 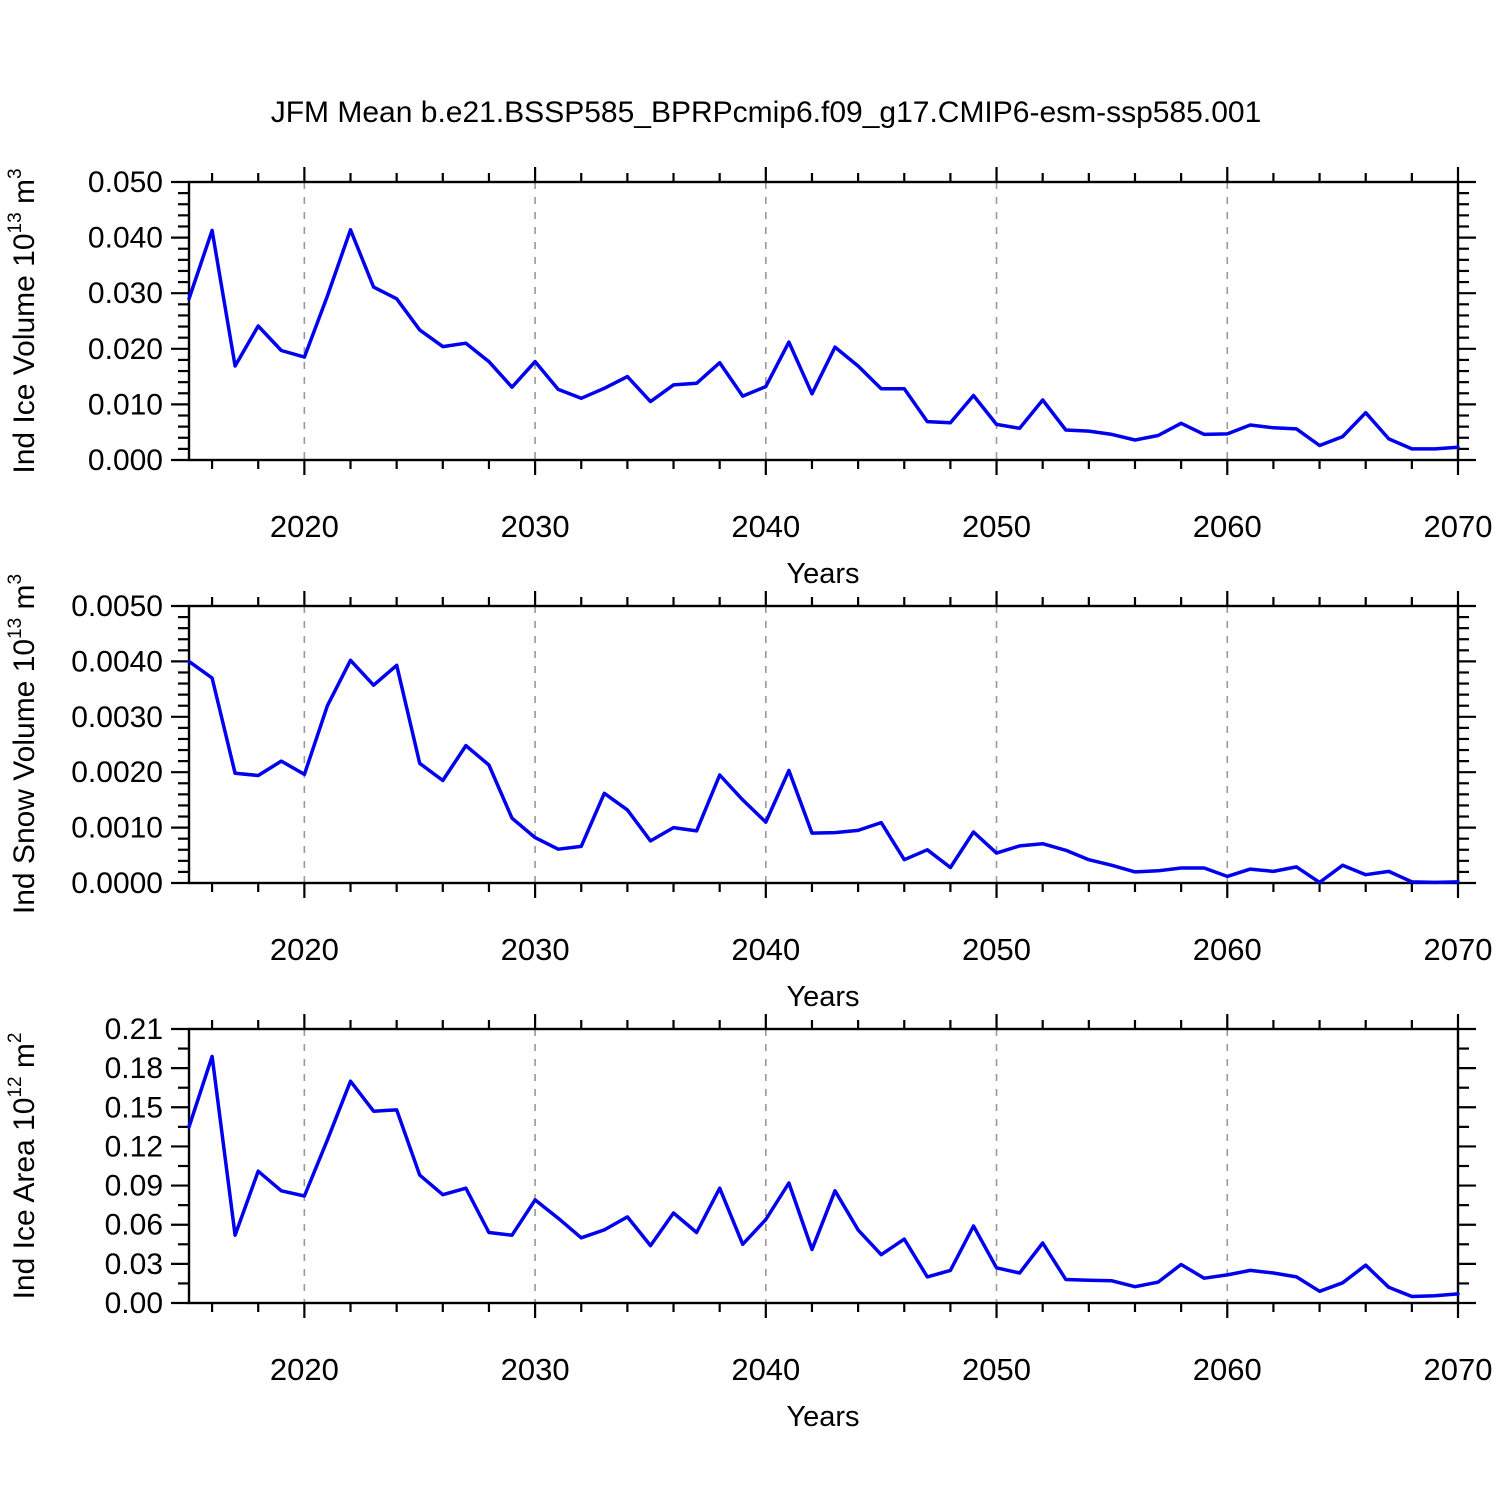 What do you see at coordinates (822, 997) in the screenshot?
I see `panel2-x-axis-title: Years` at bounding box center [822, 997].